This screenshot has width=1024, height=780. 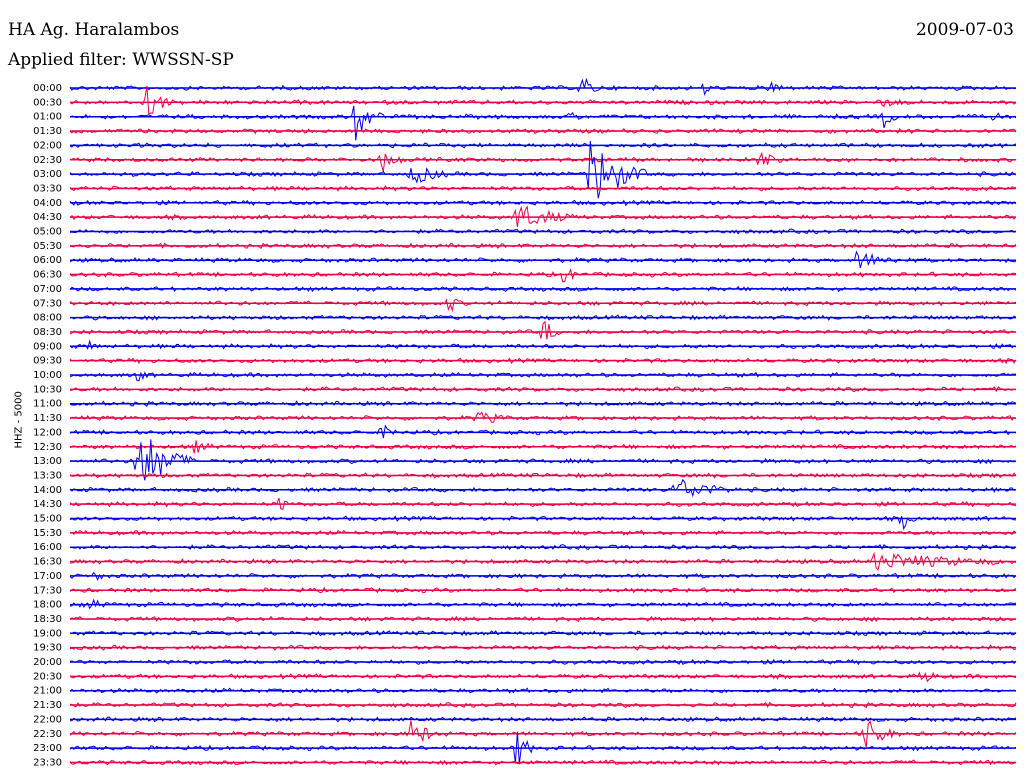 What do you see at coordinates (47, 504) in the screenshot?
I see `time-tick-label: 14:30` at bounding box center [47, 504].